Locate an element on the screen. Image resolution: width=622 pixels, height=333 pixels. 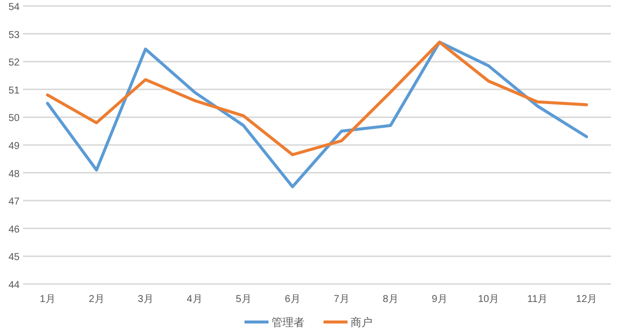
y-tick-label: 44 is located at coordinates (14, 285).